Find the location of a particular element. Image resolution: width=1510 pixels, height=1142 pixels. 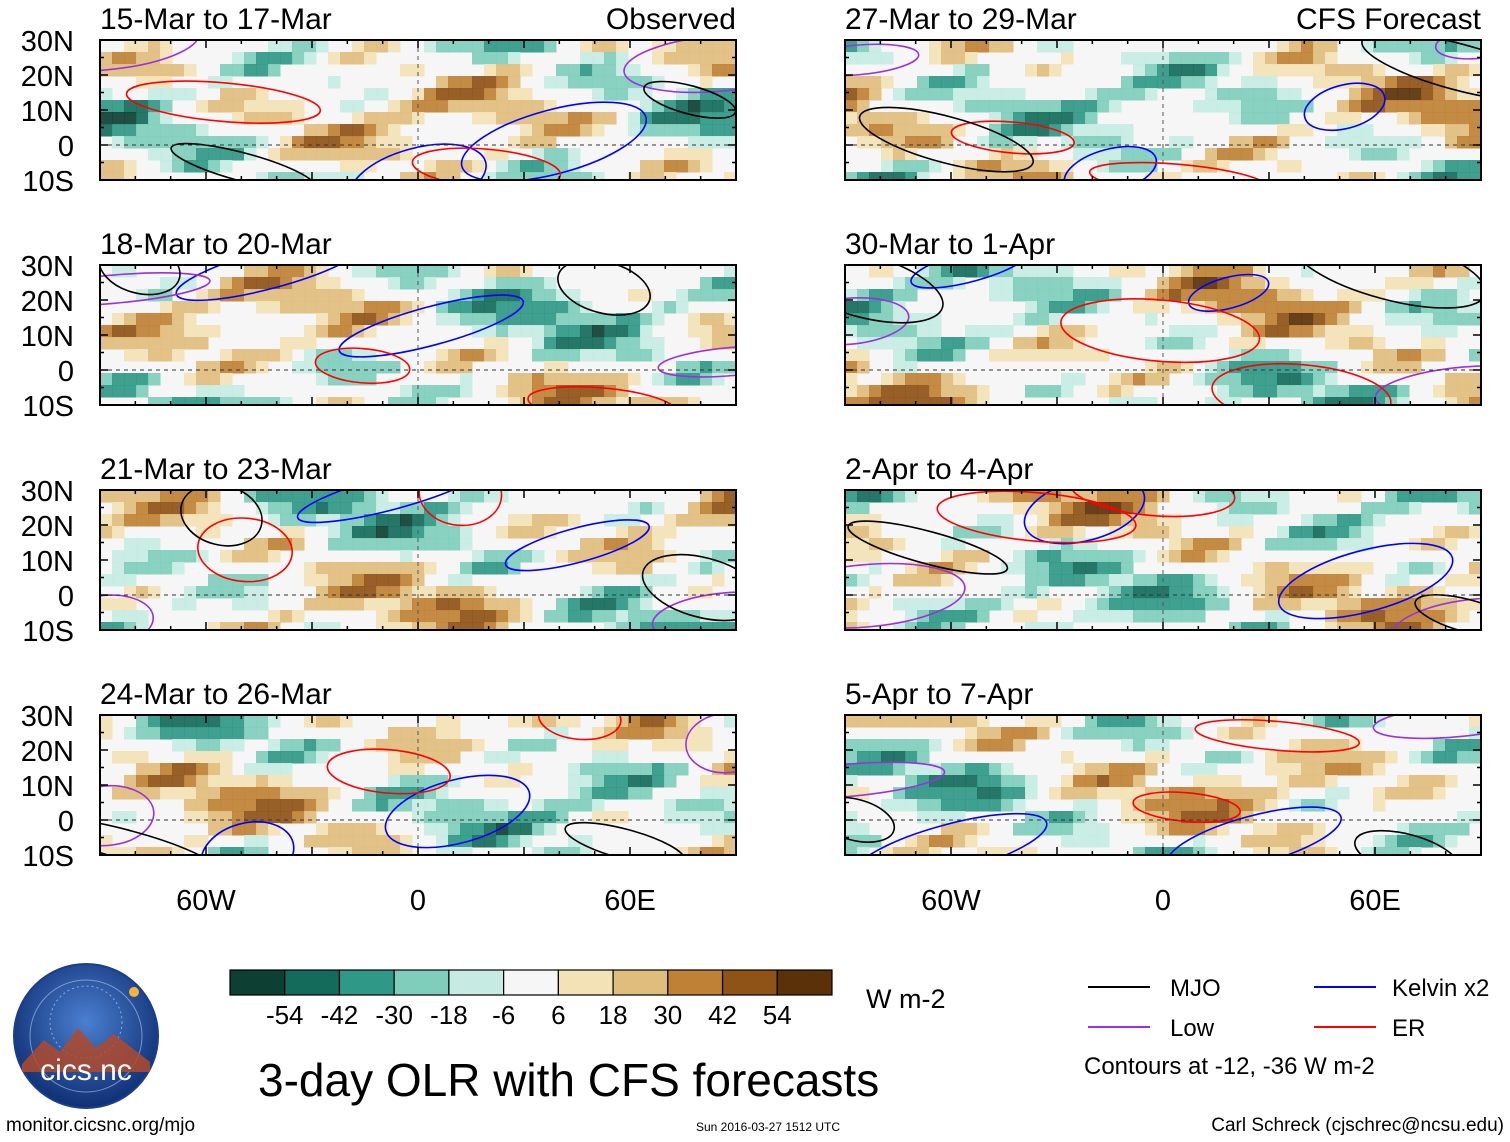

contours-note: Contours at -12, -36 W m-2 is located at coordinates (1229, 1066).